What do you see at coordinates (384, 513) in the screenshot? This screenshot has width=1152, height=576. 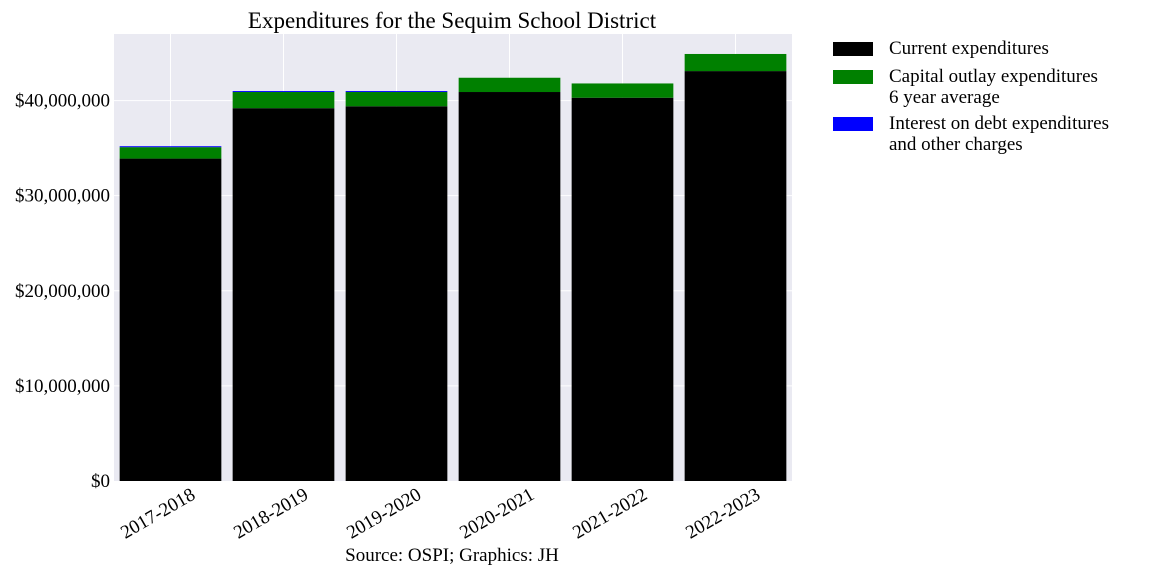 I see `x-tick-label: 2019-2020` at bounding box center [384, 513].